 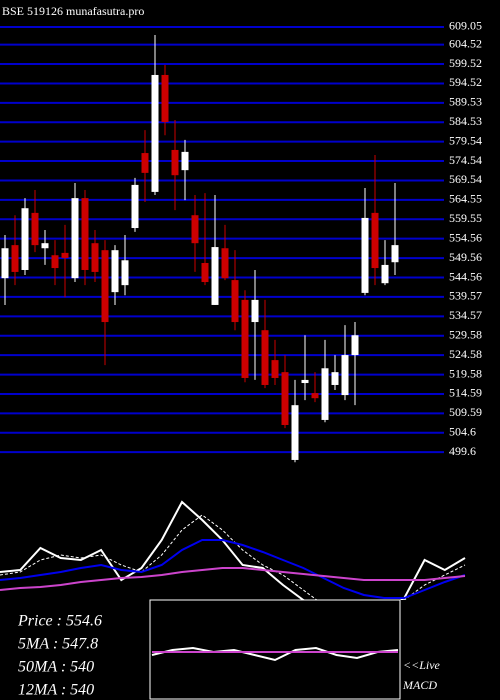 I want to click on macd-box, so click(x=275, y=649).